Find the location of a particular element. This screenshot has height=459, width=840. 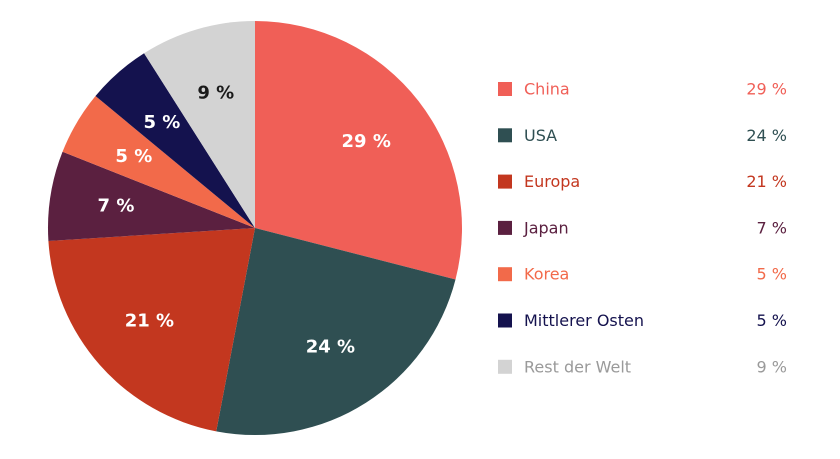

pie-slice-europa is located at coordinates (152, 330).